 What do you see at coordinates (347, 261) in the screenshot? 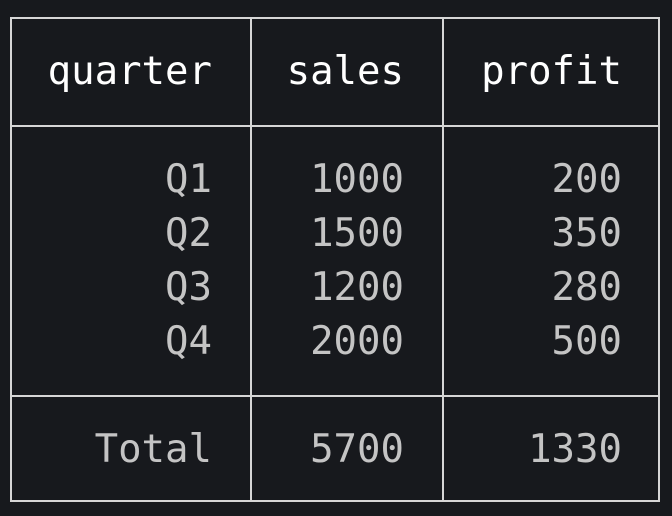
I see `sales-column: 1000 1500 1200 2000` at bounding box center [347, 261].